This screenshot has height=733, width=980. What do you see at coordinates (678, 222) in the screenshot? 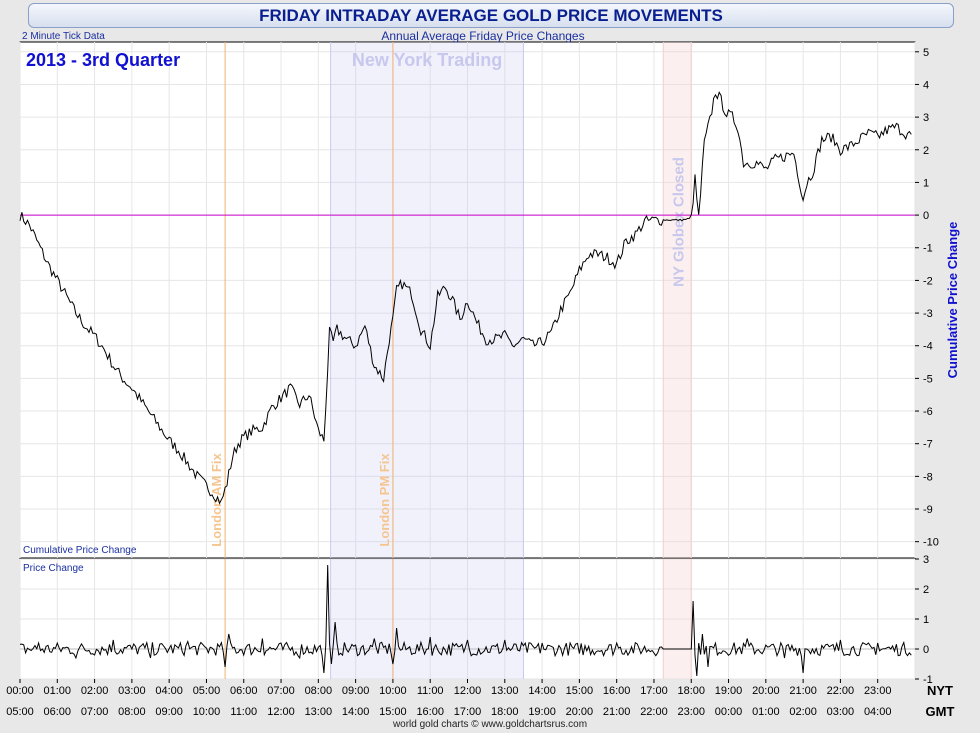
I see `band-label: NY Globex Closed` at bounding box center [678, 222].